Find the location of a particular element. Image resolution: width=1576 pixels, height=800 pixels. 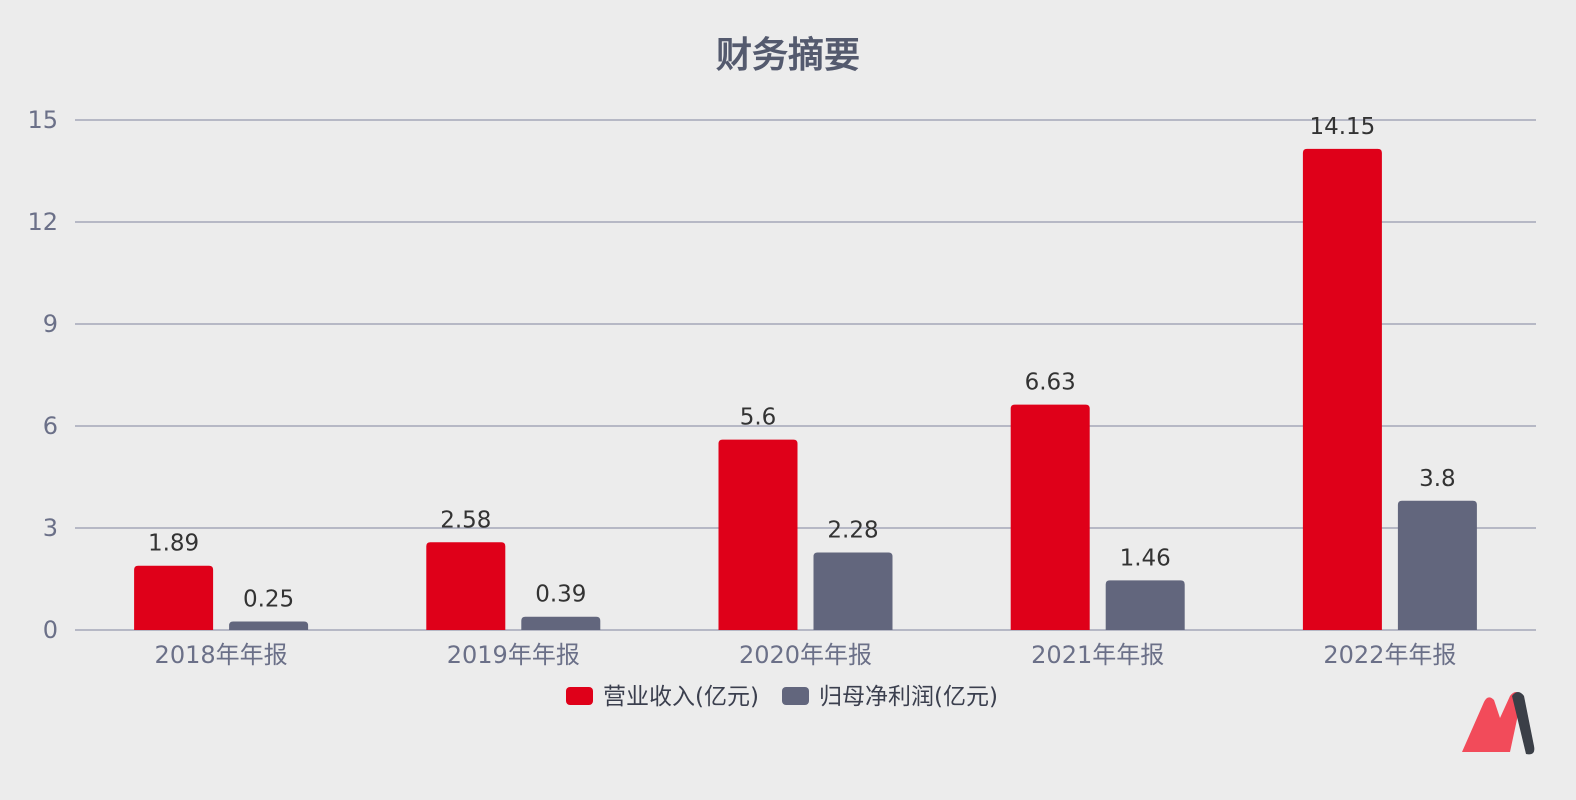

y-tick-label: 3 is located at coordinates (50, 528).